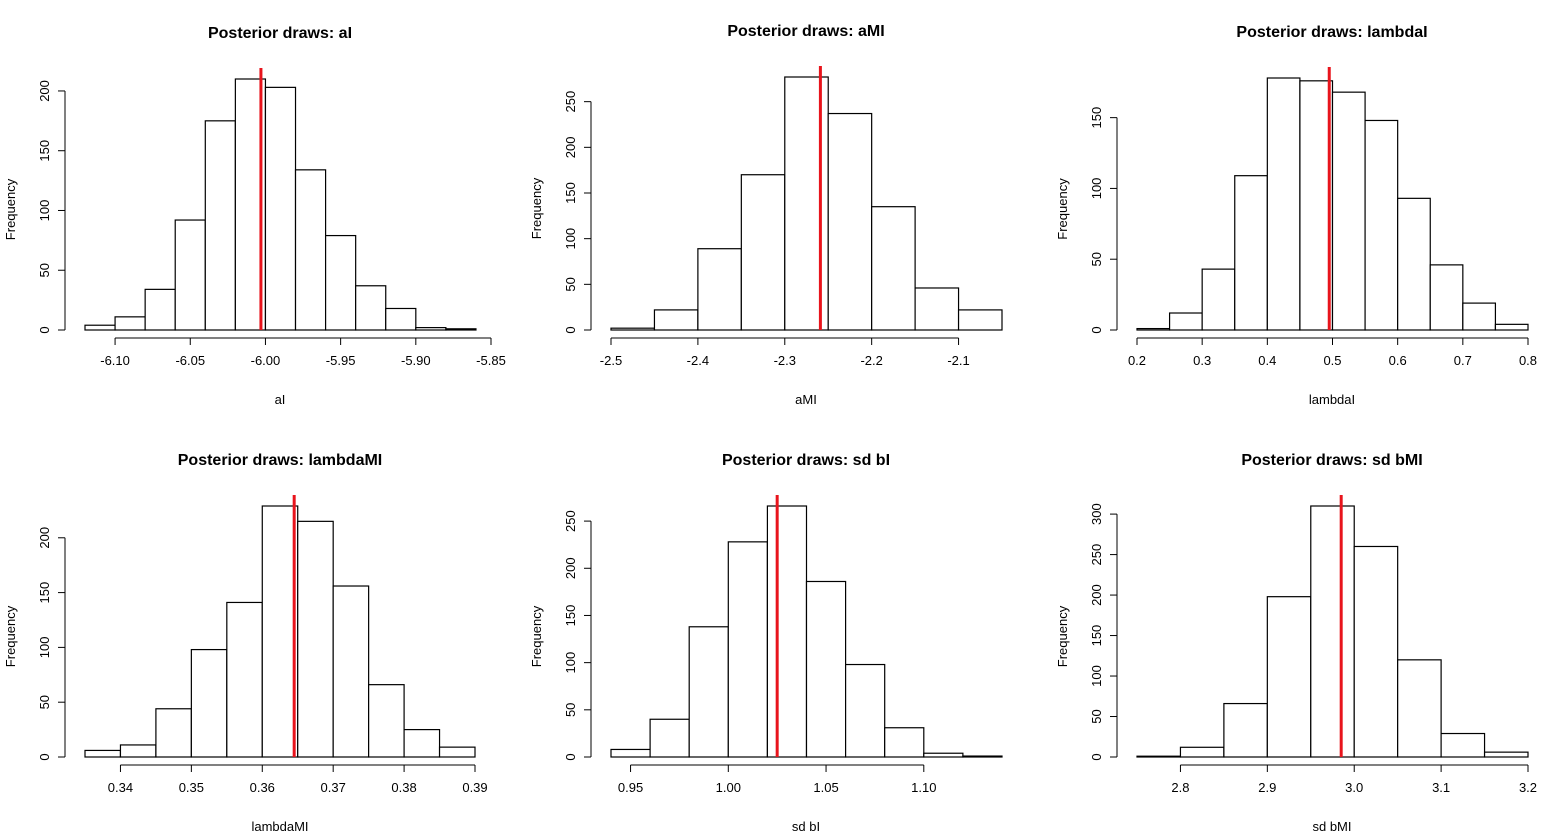 This screenshot has width=1547, height=836. What do you see at coordinates (280, 460) in the screenshot?
I see `chart-title: Posterior draws: lambdaMI` at bounding box center [280, 460].